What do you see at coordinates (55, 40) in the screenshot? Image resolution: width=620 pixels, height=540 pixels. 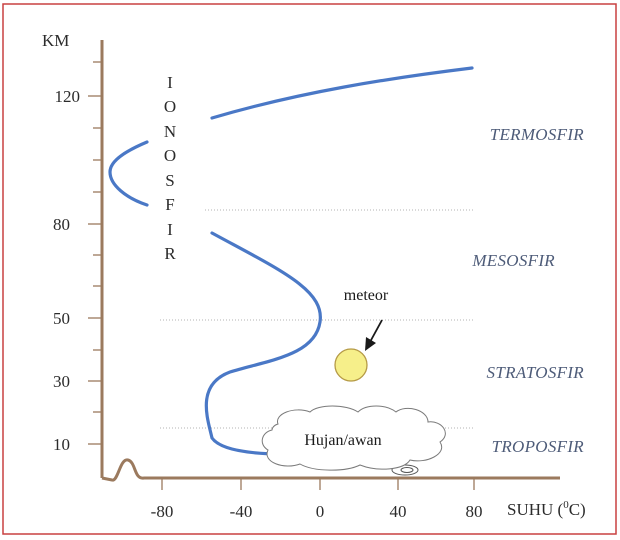 I see `y-unit-label: KM` at bounding box center [55, 40].